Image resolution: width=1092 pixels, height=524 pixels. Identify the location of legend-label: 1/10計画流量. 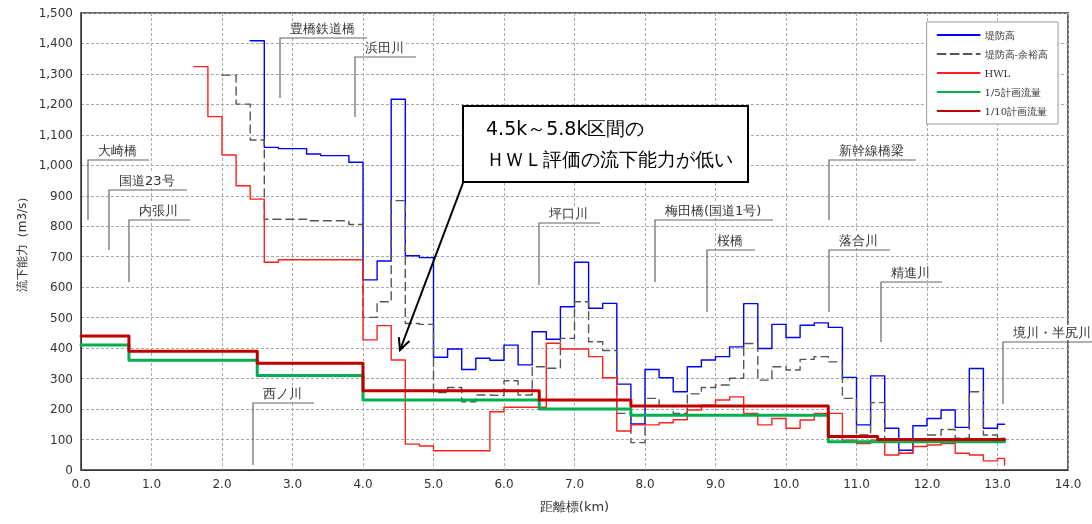
(1016, 111).